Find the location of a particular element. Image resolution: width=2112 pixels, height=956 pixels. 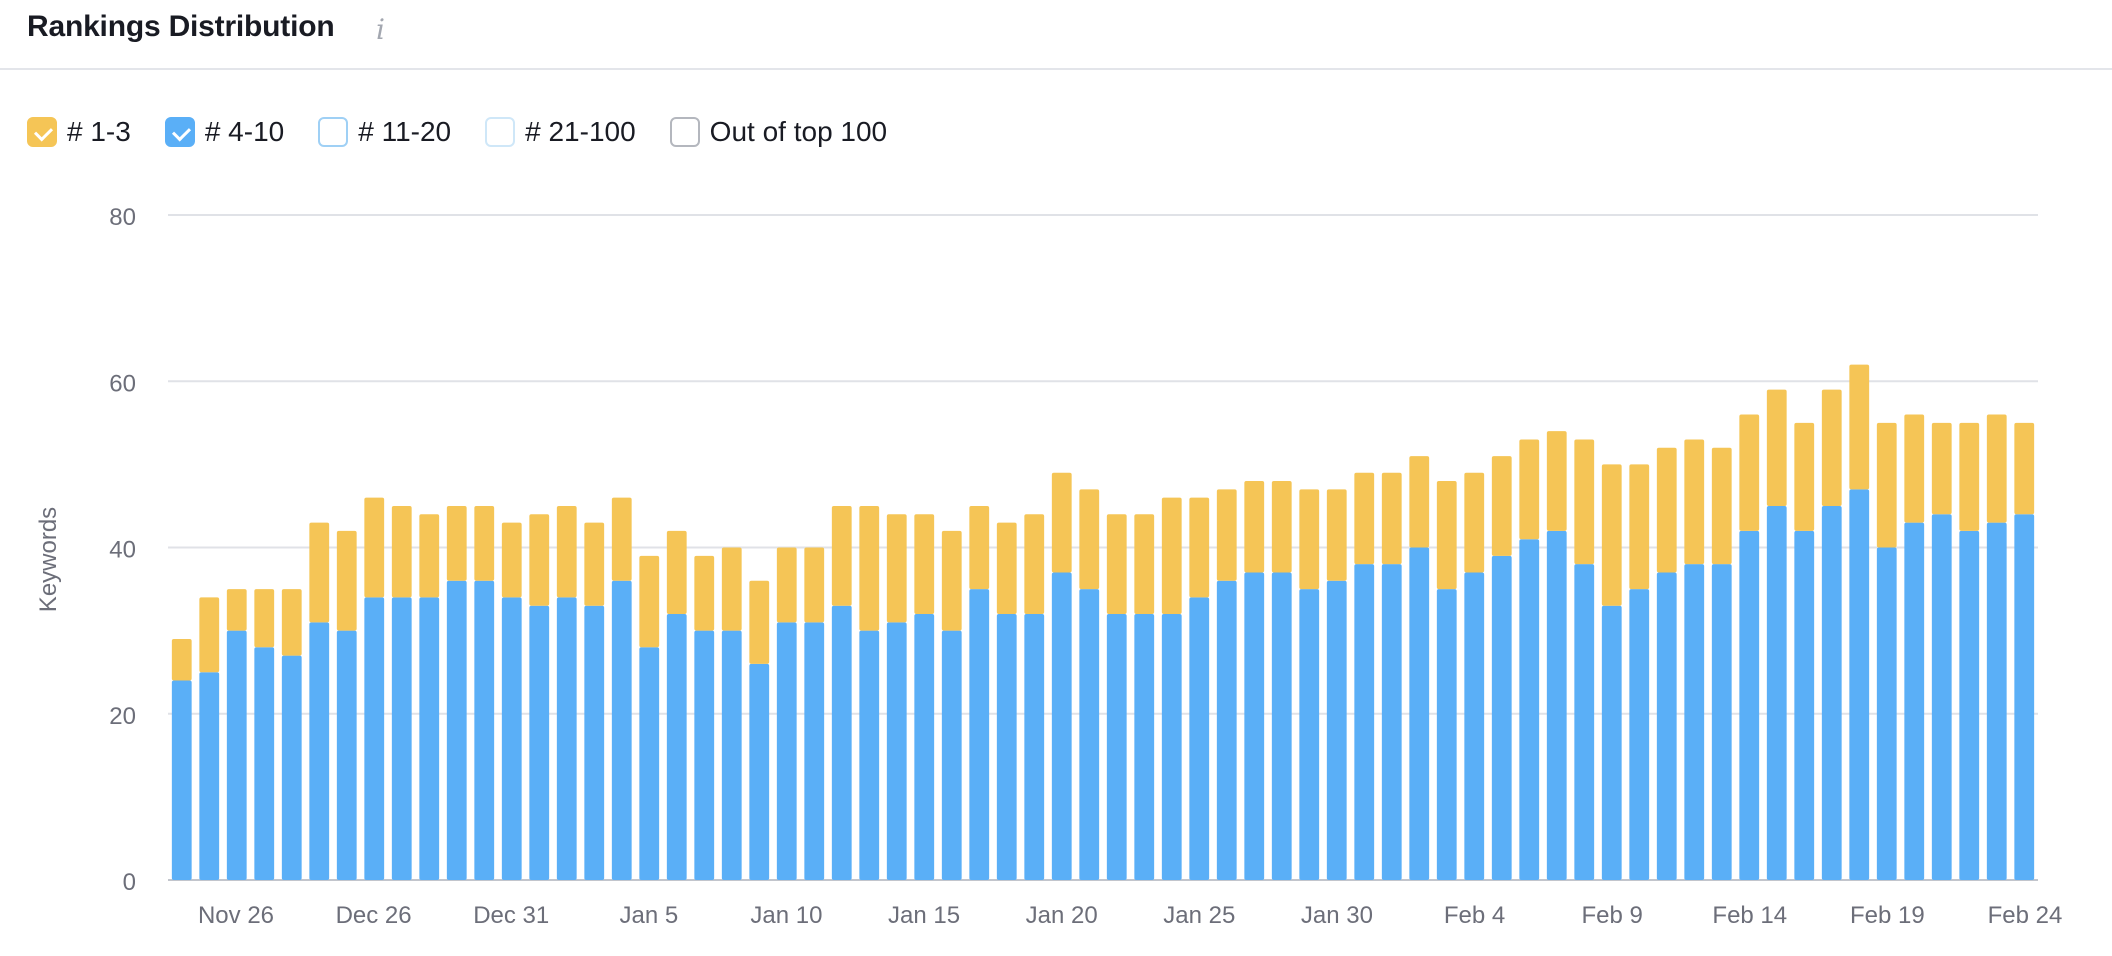

y-tick-label: 40 is located at coordinates (122, 550).